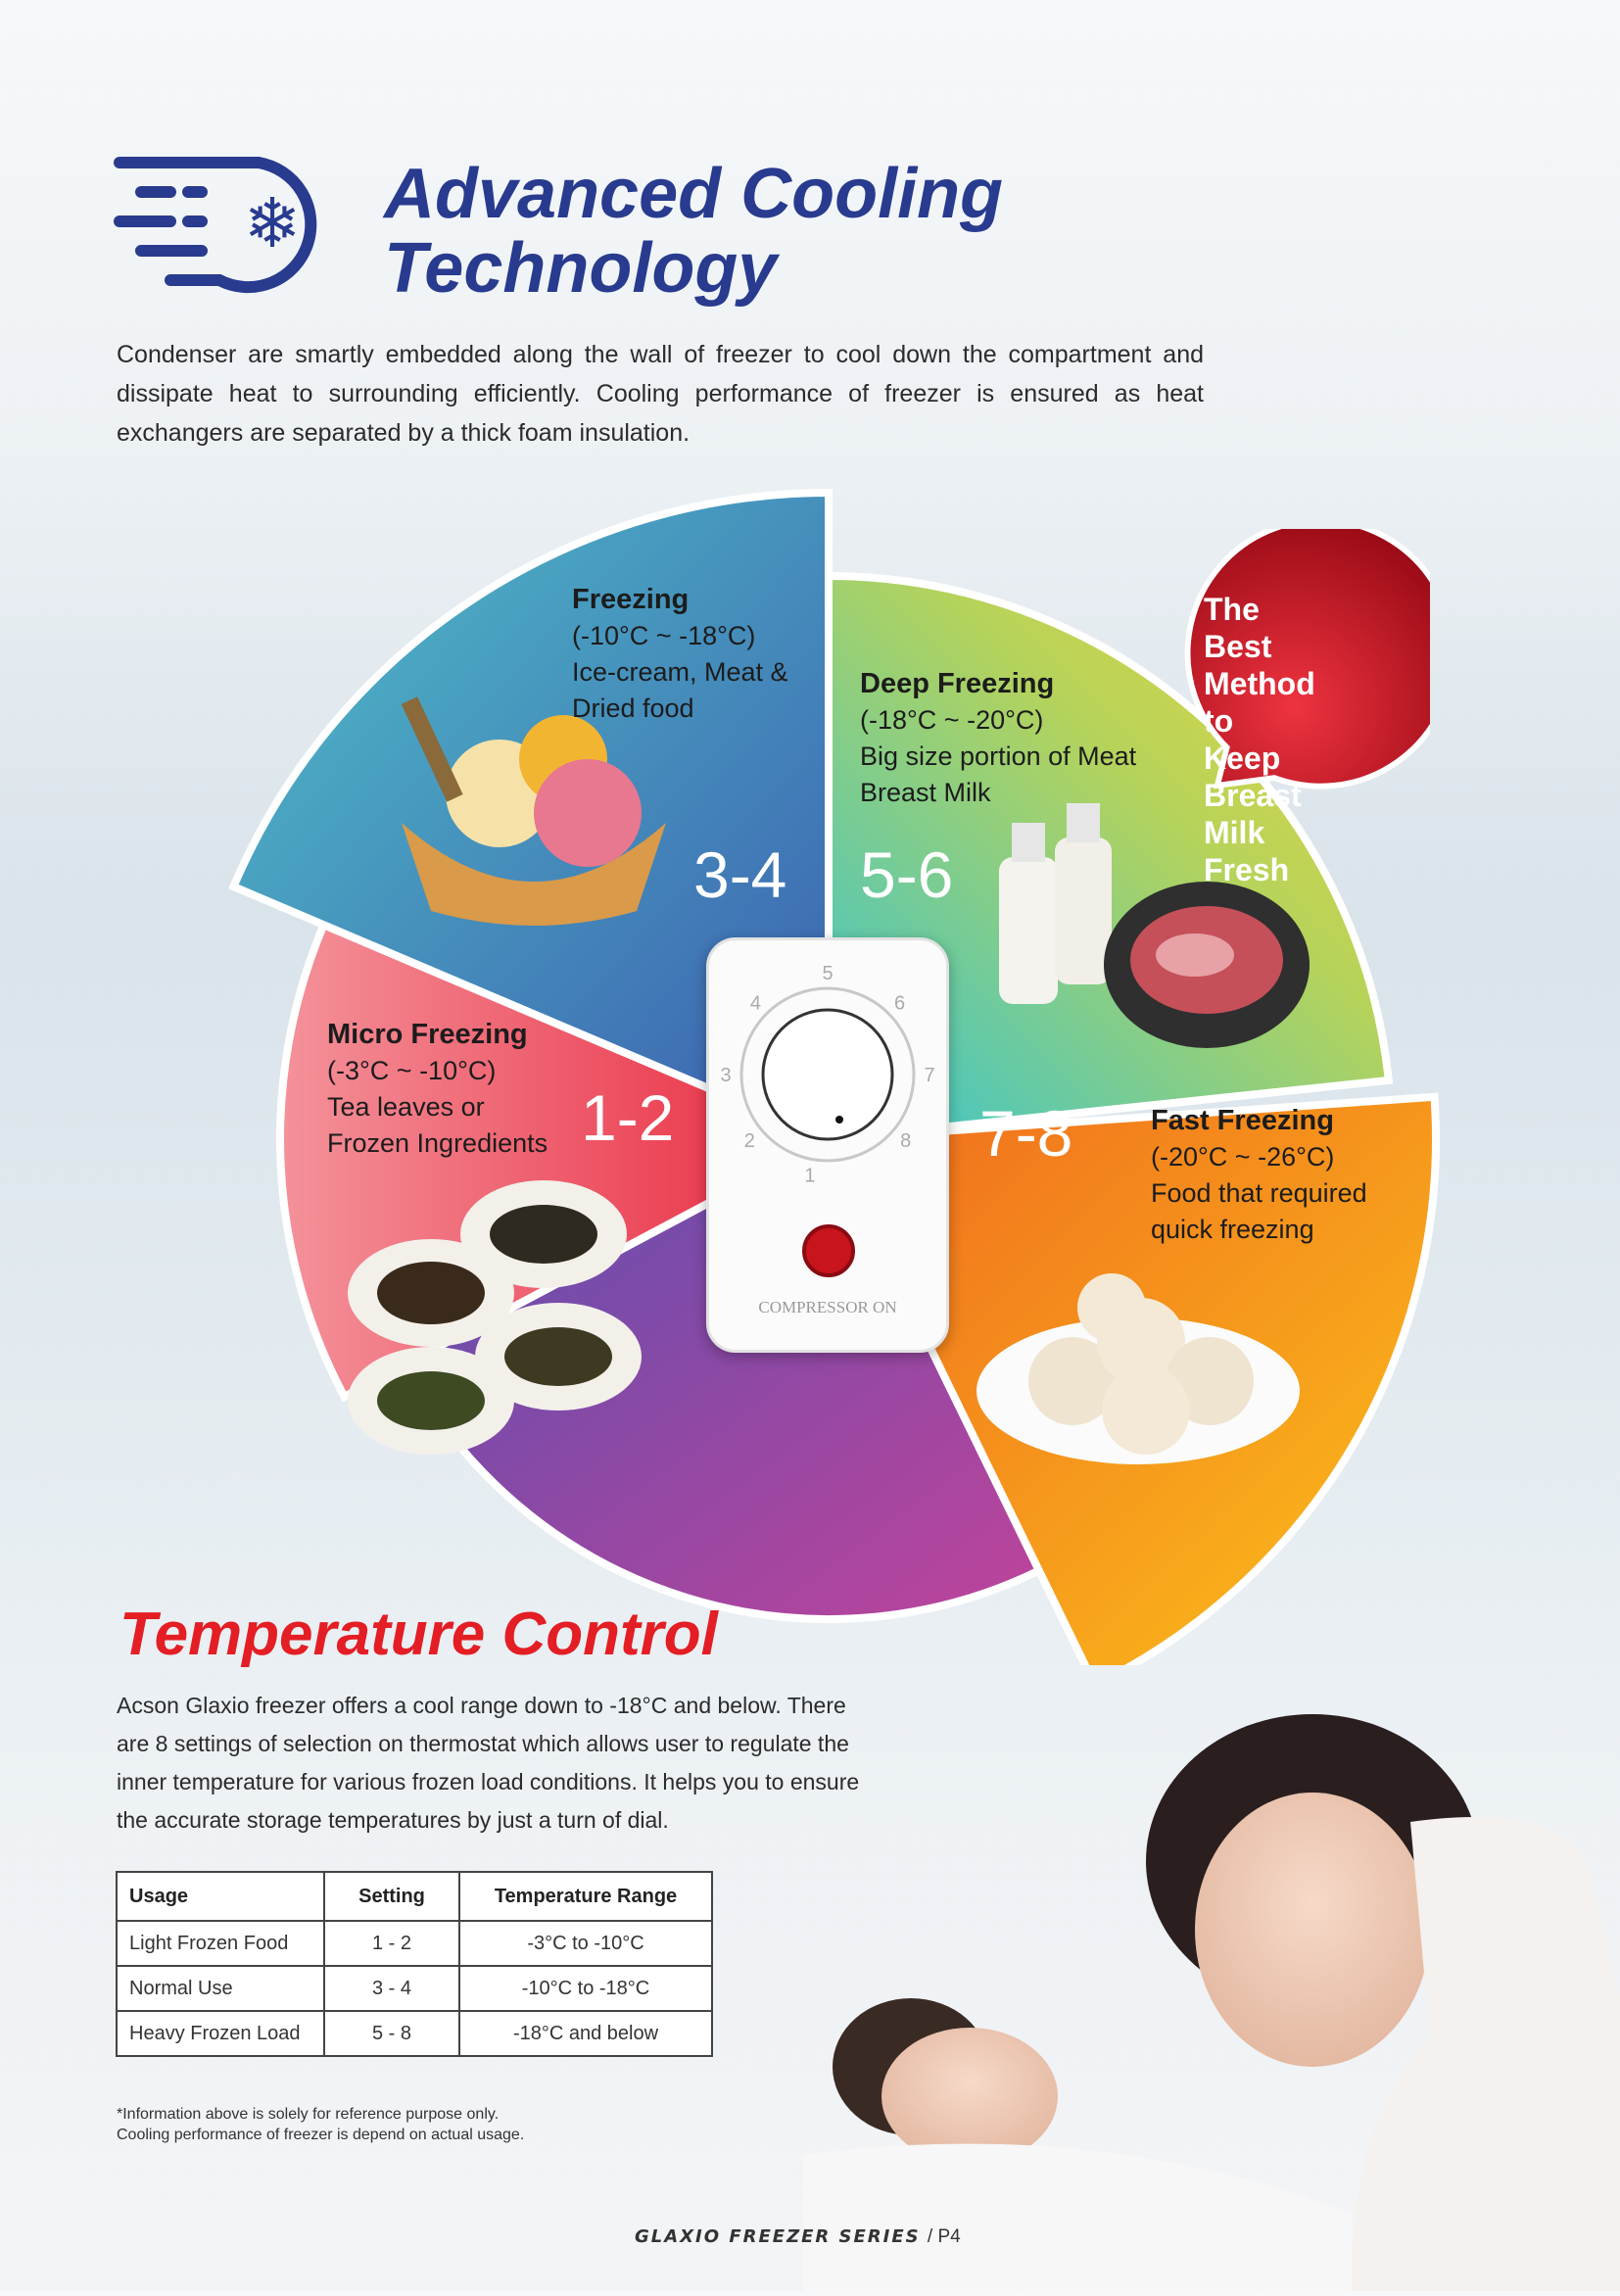 This screenshot has width=1620, height=2296. I want to click on table-row: Heavy Frozen Load 5 - 8 -18°C and below, so click(414, 2033).